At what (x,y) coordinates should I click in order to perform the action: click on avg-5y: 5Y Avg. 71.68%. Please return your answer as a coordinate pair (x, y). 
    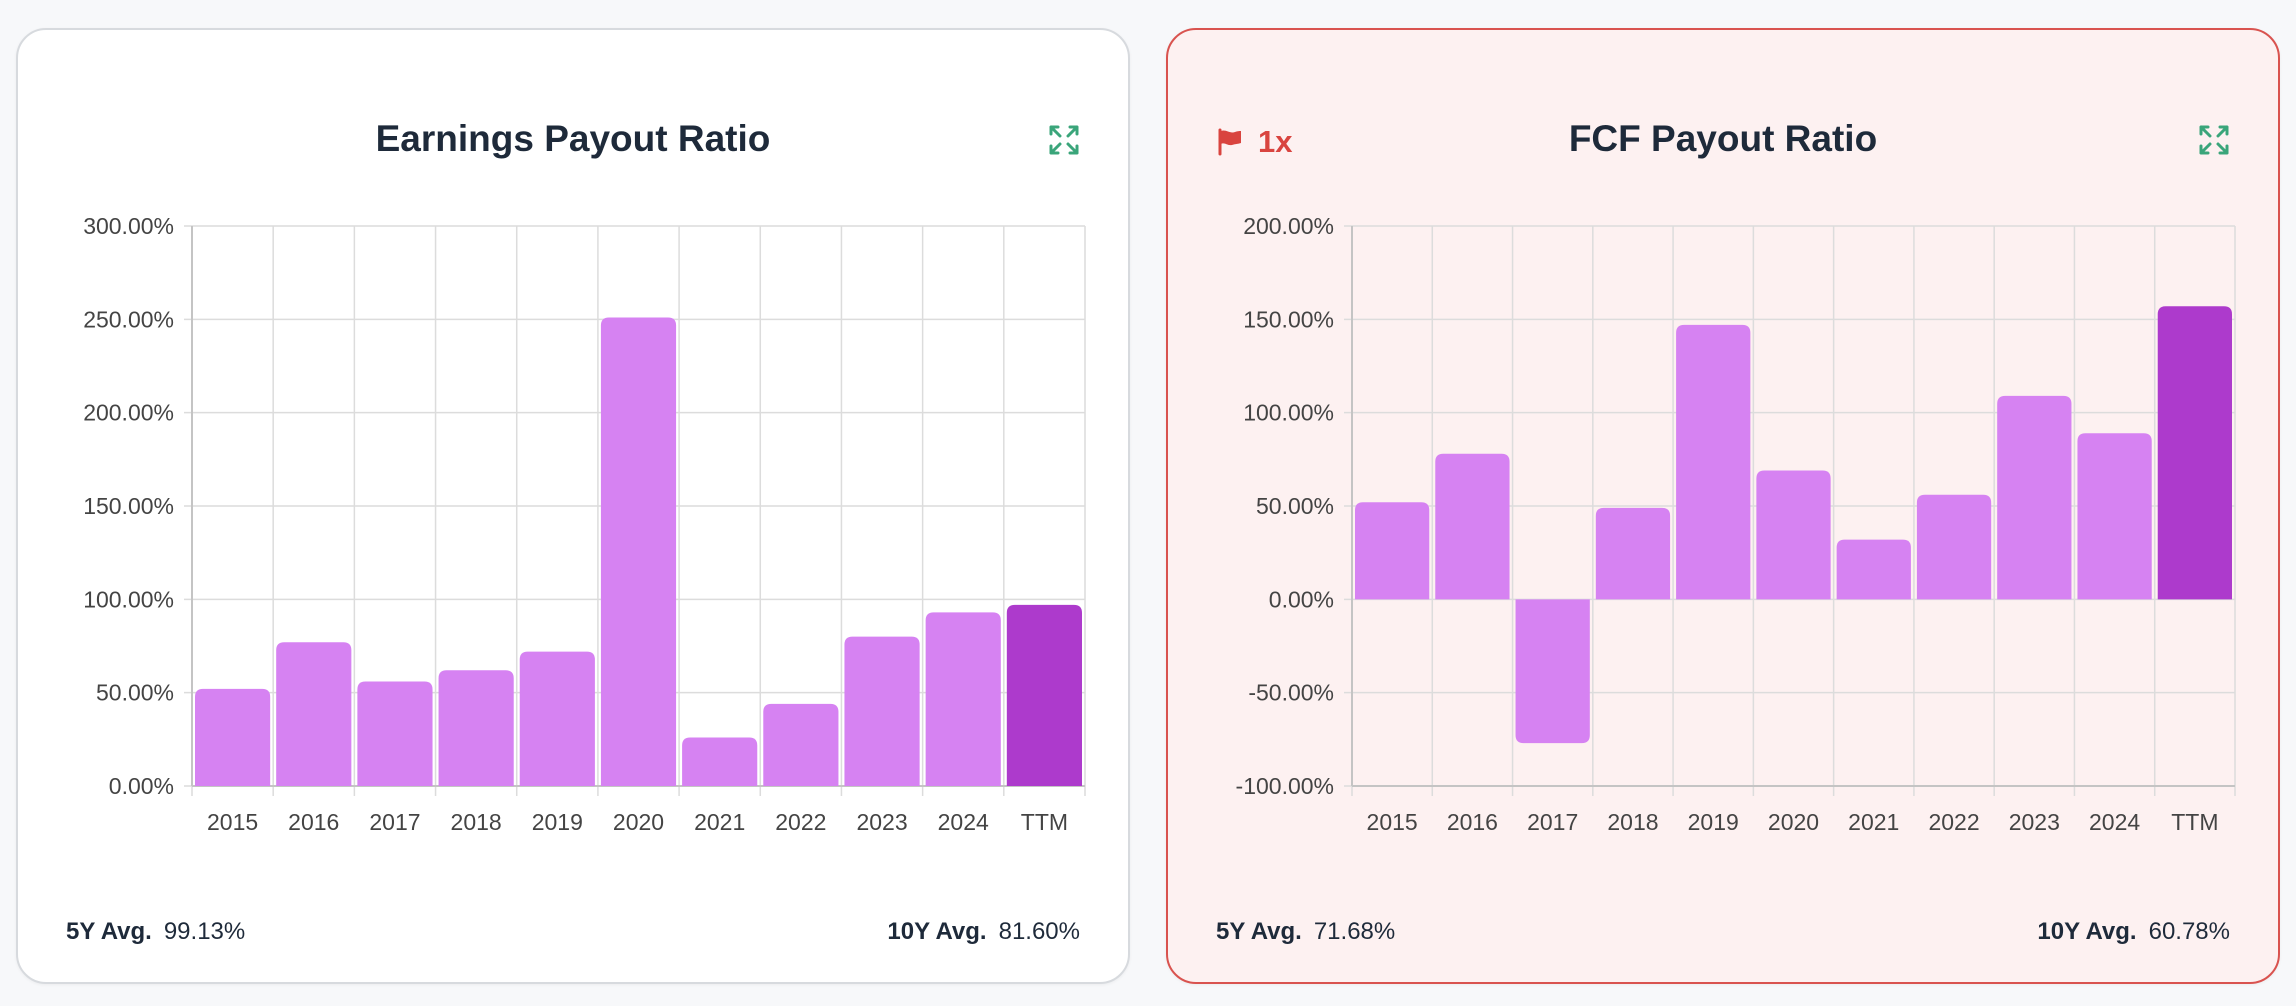
    Looking at the image, I should click on (1305, 932).